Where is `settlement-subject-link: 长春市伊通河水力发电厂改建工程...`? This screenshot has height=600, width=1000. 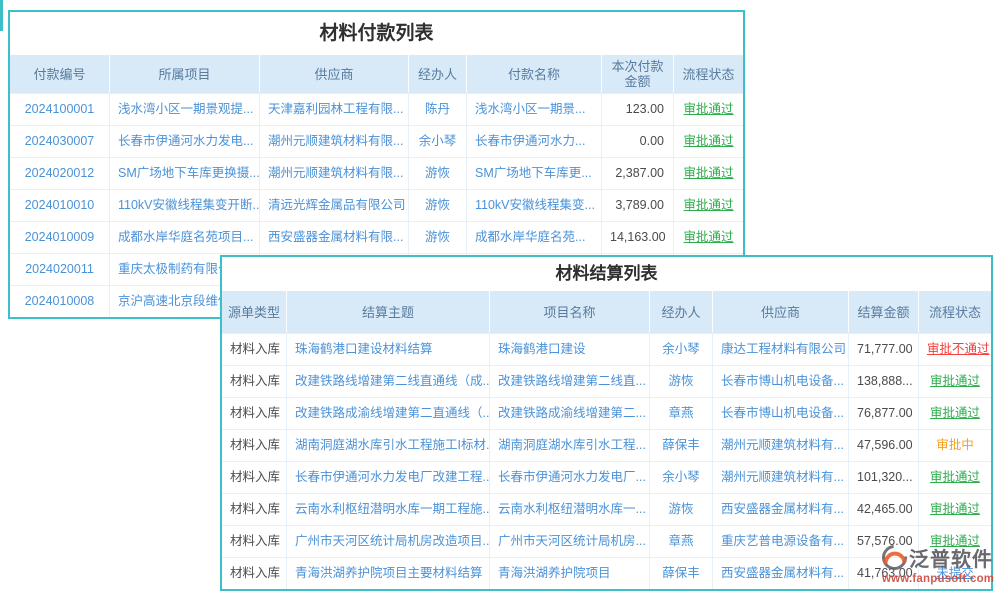 settlement-subject-link: 长春市伊通河水力发电厂改建工程... is located at coordinates (388, 477).